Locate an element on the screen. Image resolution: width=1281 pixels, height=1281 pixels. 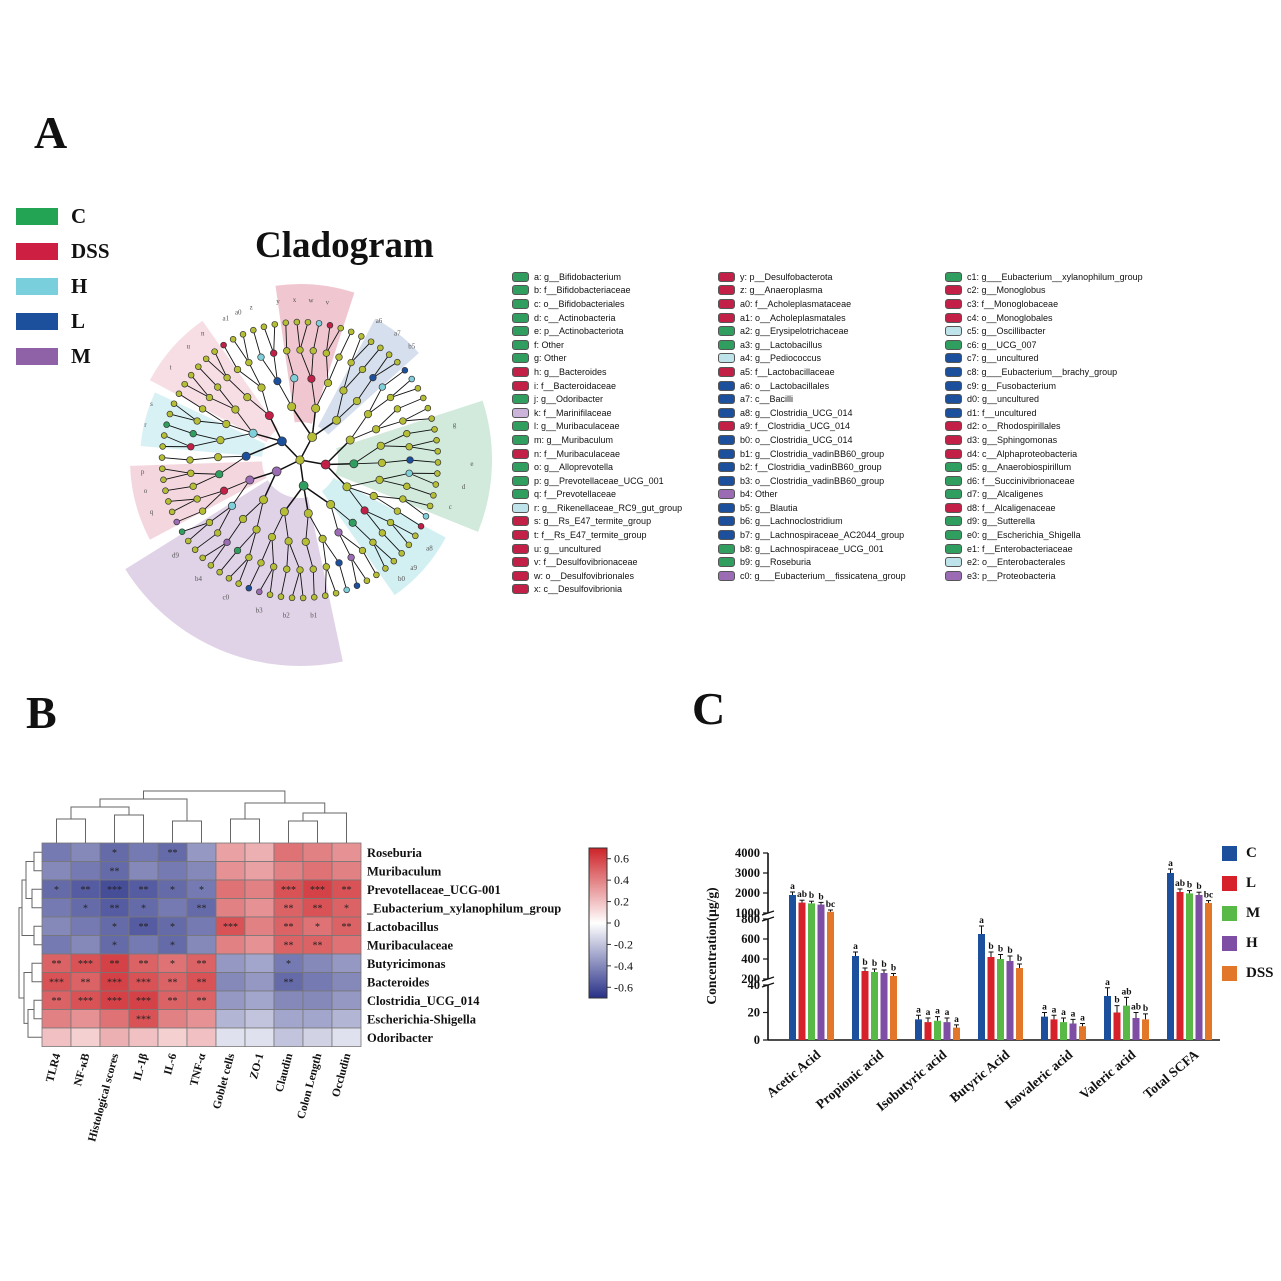
colorbar-tick-label: 0.4 is located at coordinates (621, 880).